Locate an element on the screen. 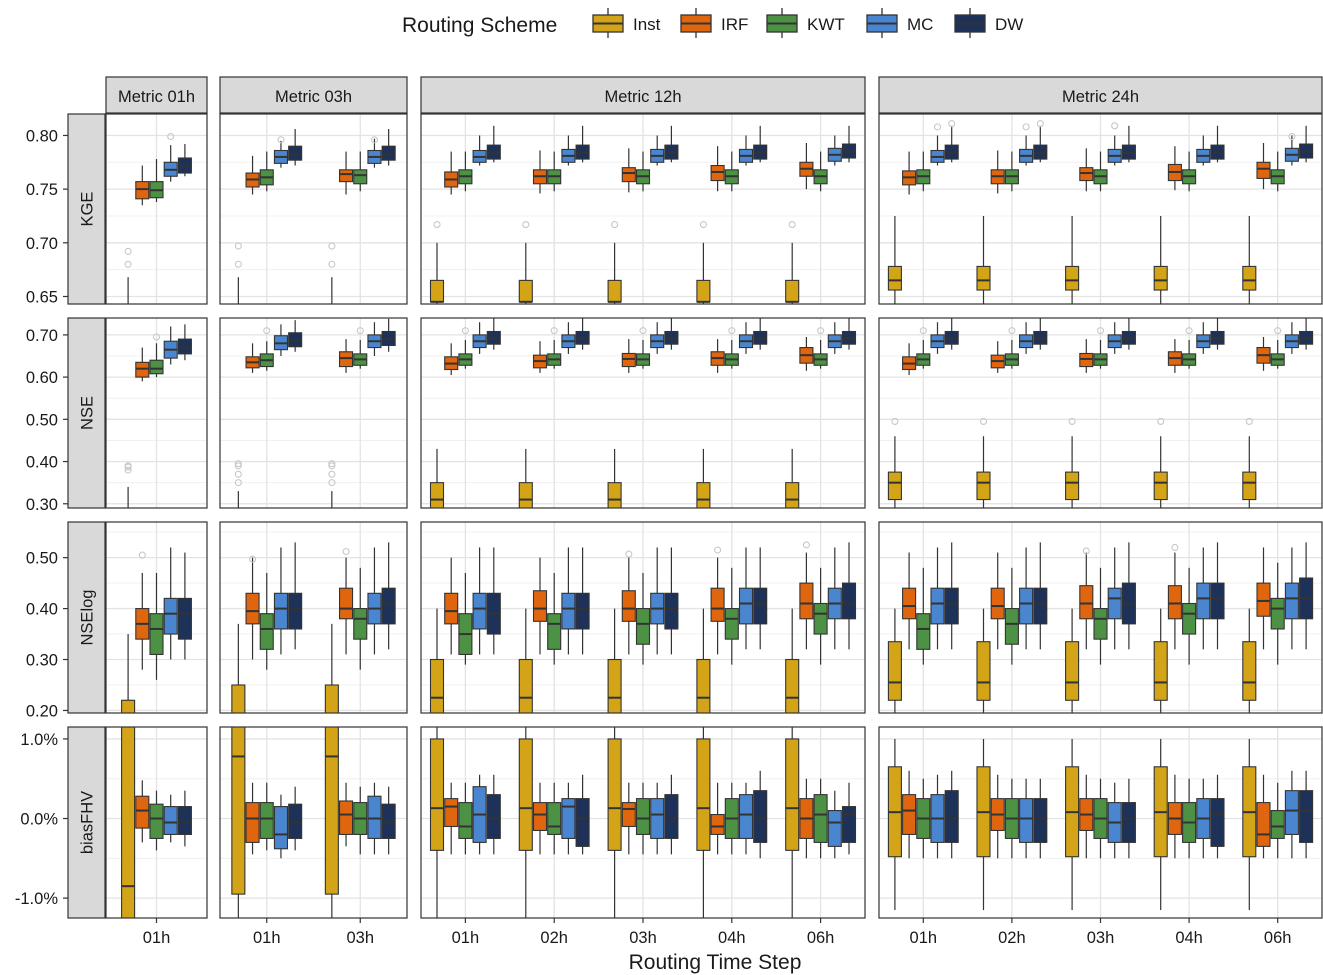  y-tick-label: 0.80 is located at coordinates (42, 136).